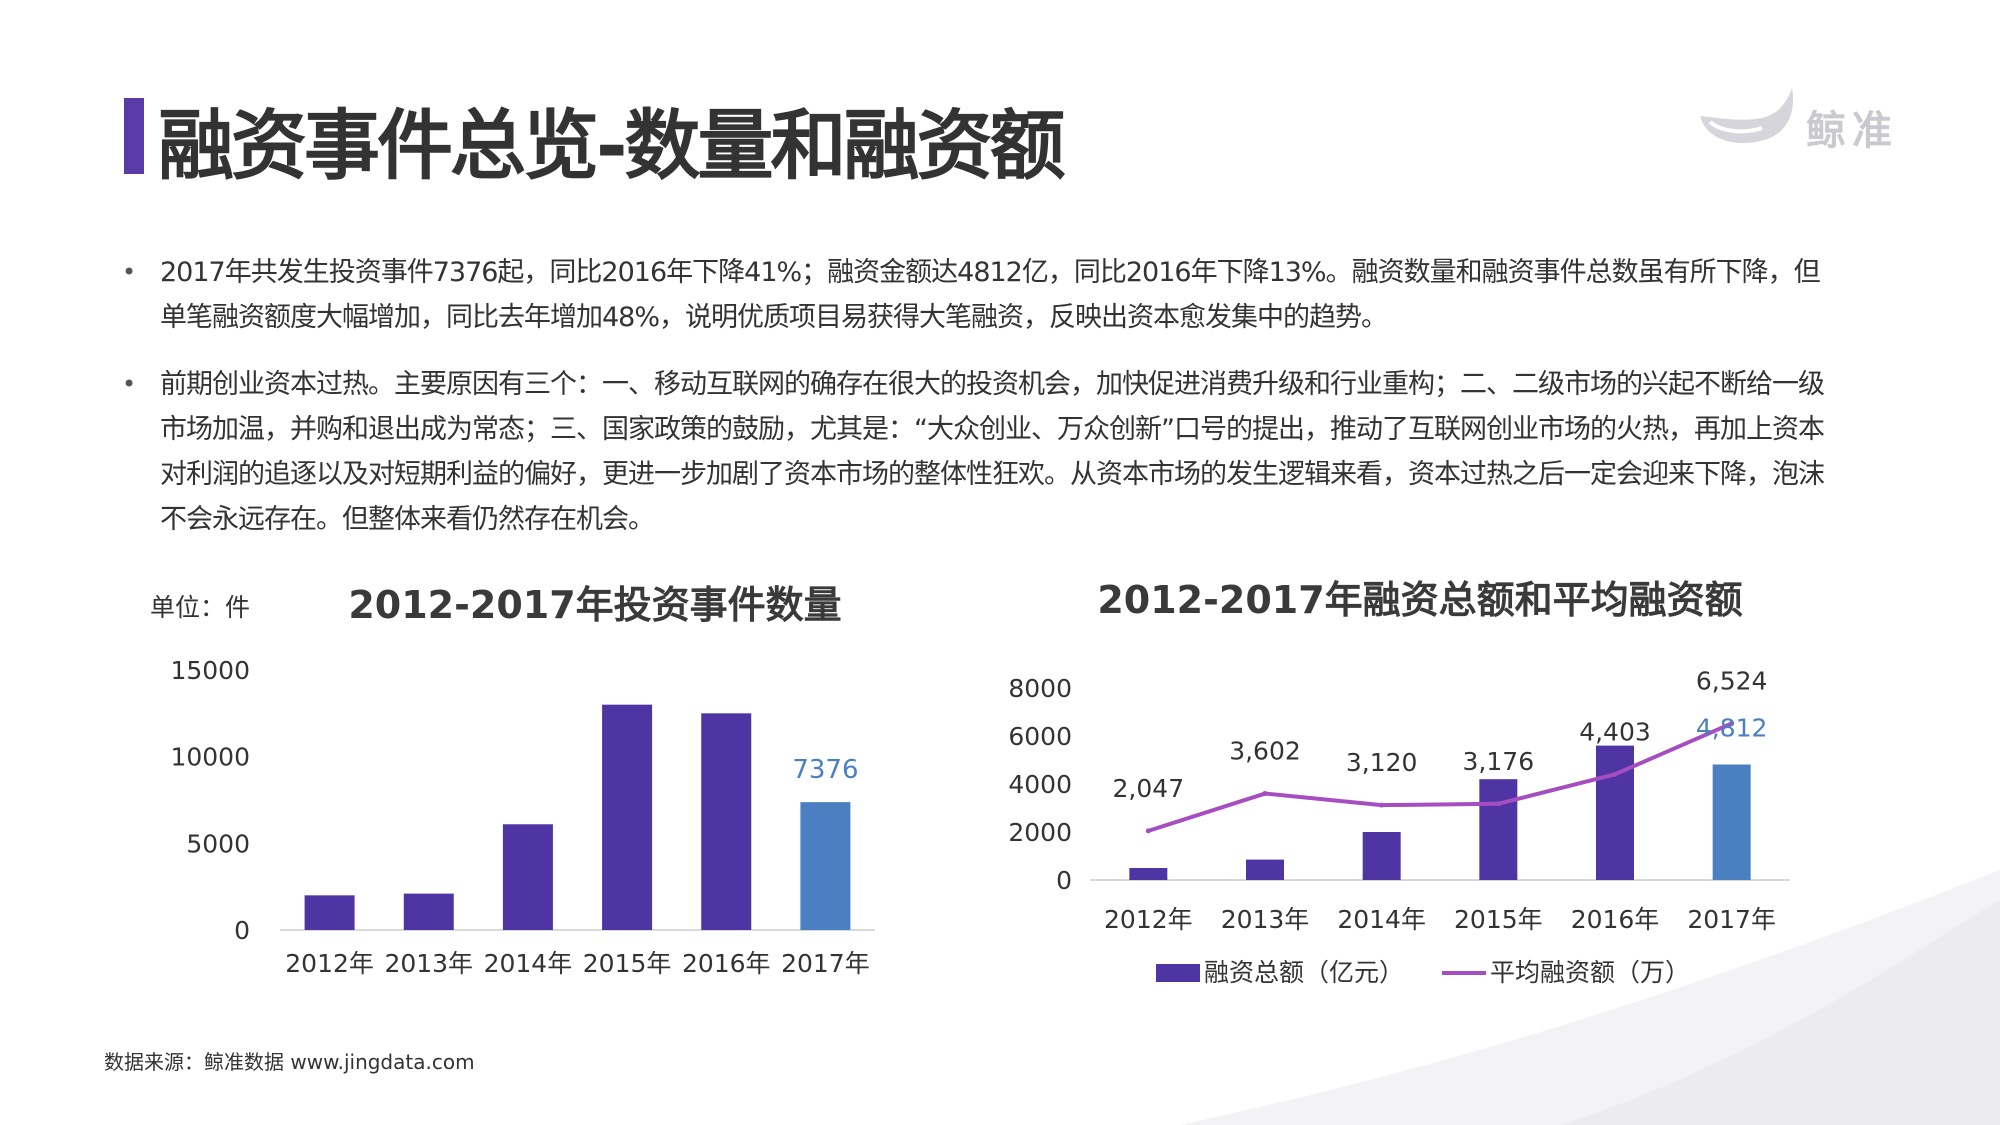  I want to click on y-tick-label: 5000, so click(218, 843).